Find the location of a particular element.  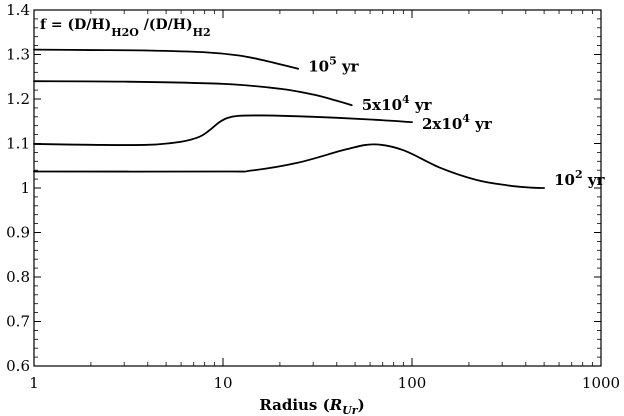

x-tick-label: 1 is located at coordinates (34, 383).